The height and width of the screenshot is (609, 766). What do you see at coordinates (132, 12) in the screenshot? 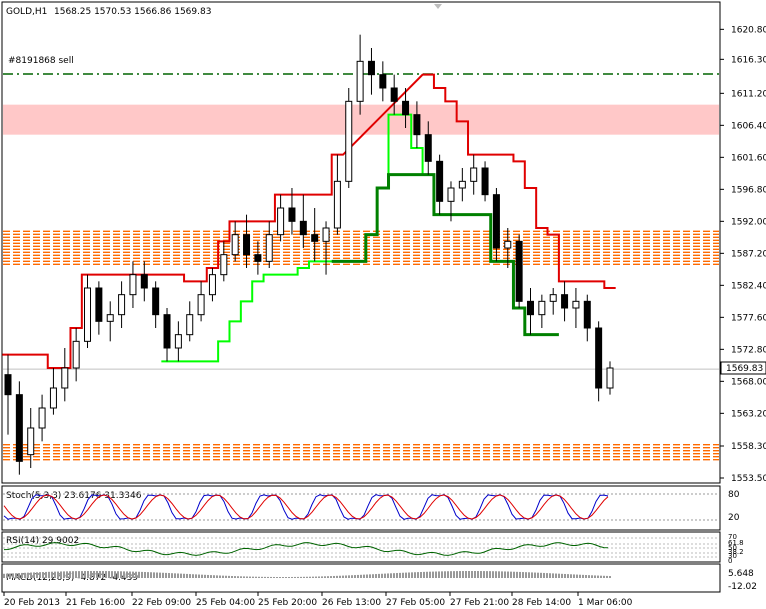
I see `ohlc-values: 1568.25 1570.53 1566.86 1569.83` at bounding box center [132, 12].